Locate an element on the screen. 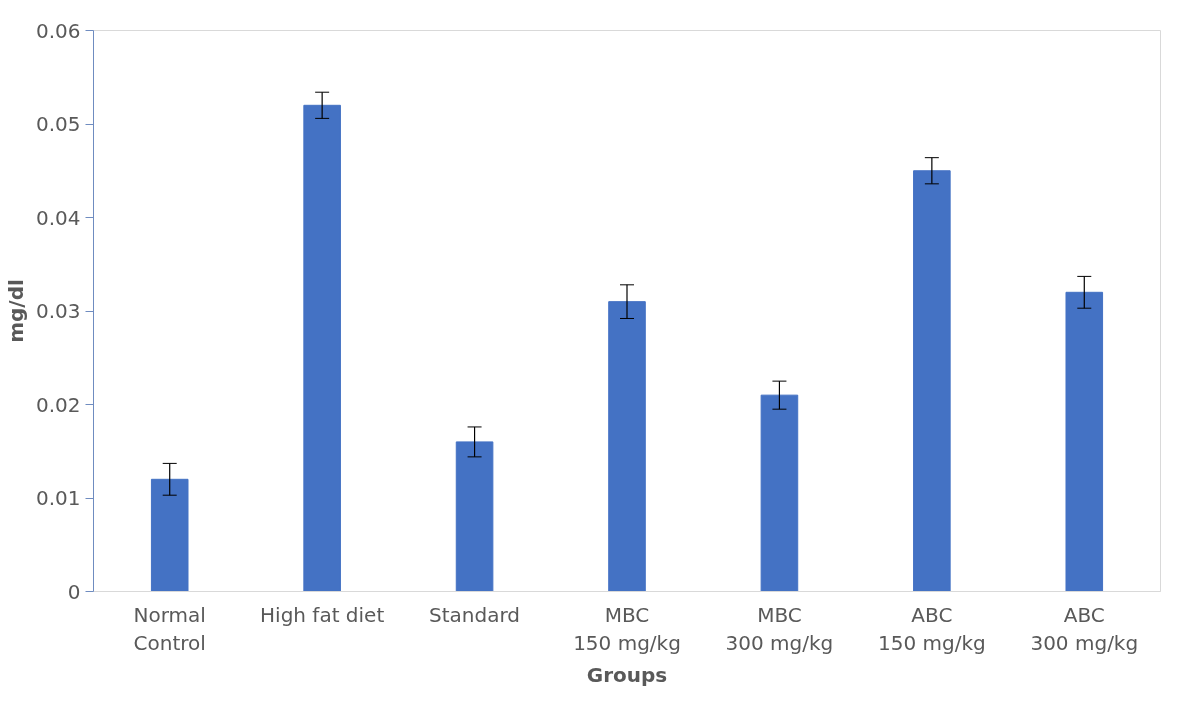 This screenshot has width=1199, height=701. y-tick-label: 0.02 is located at coordinates (58, 404).